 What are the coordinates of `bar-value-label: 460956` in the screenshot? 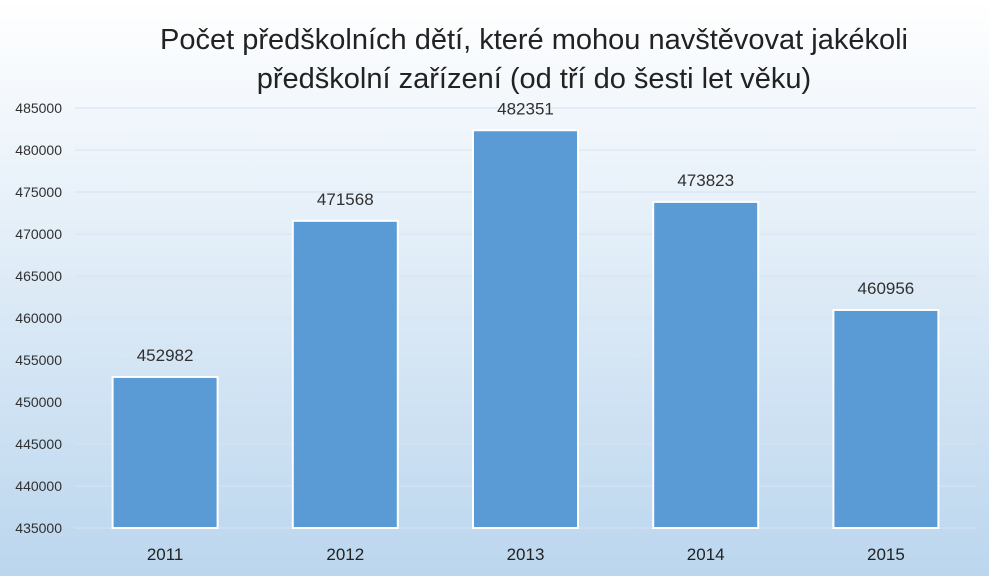 It's located at (886, 288).